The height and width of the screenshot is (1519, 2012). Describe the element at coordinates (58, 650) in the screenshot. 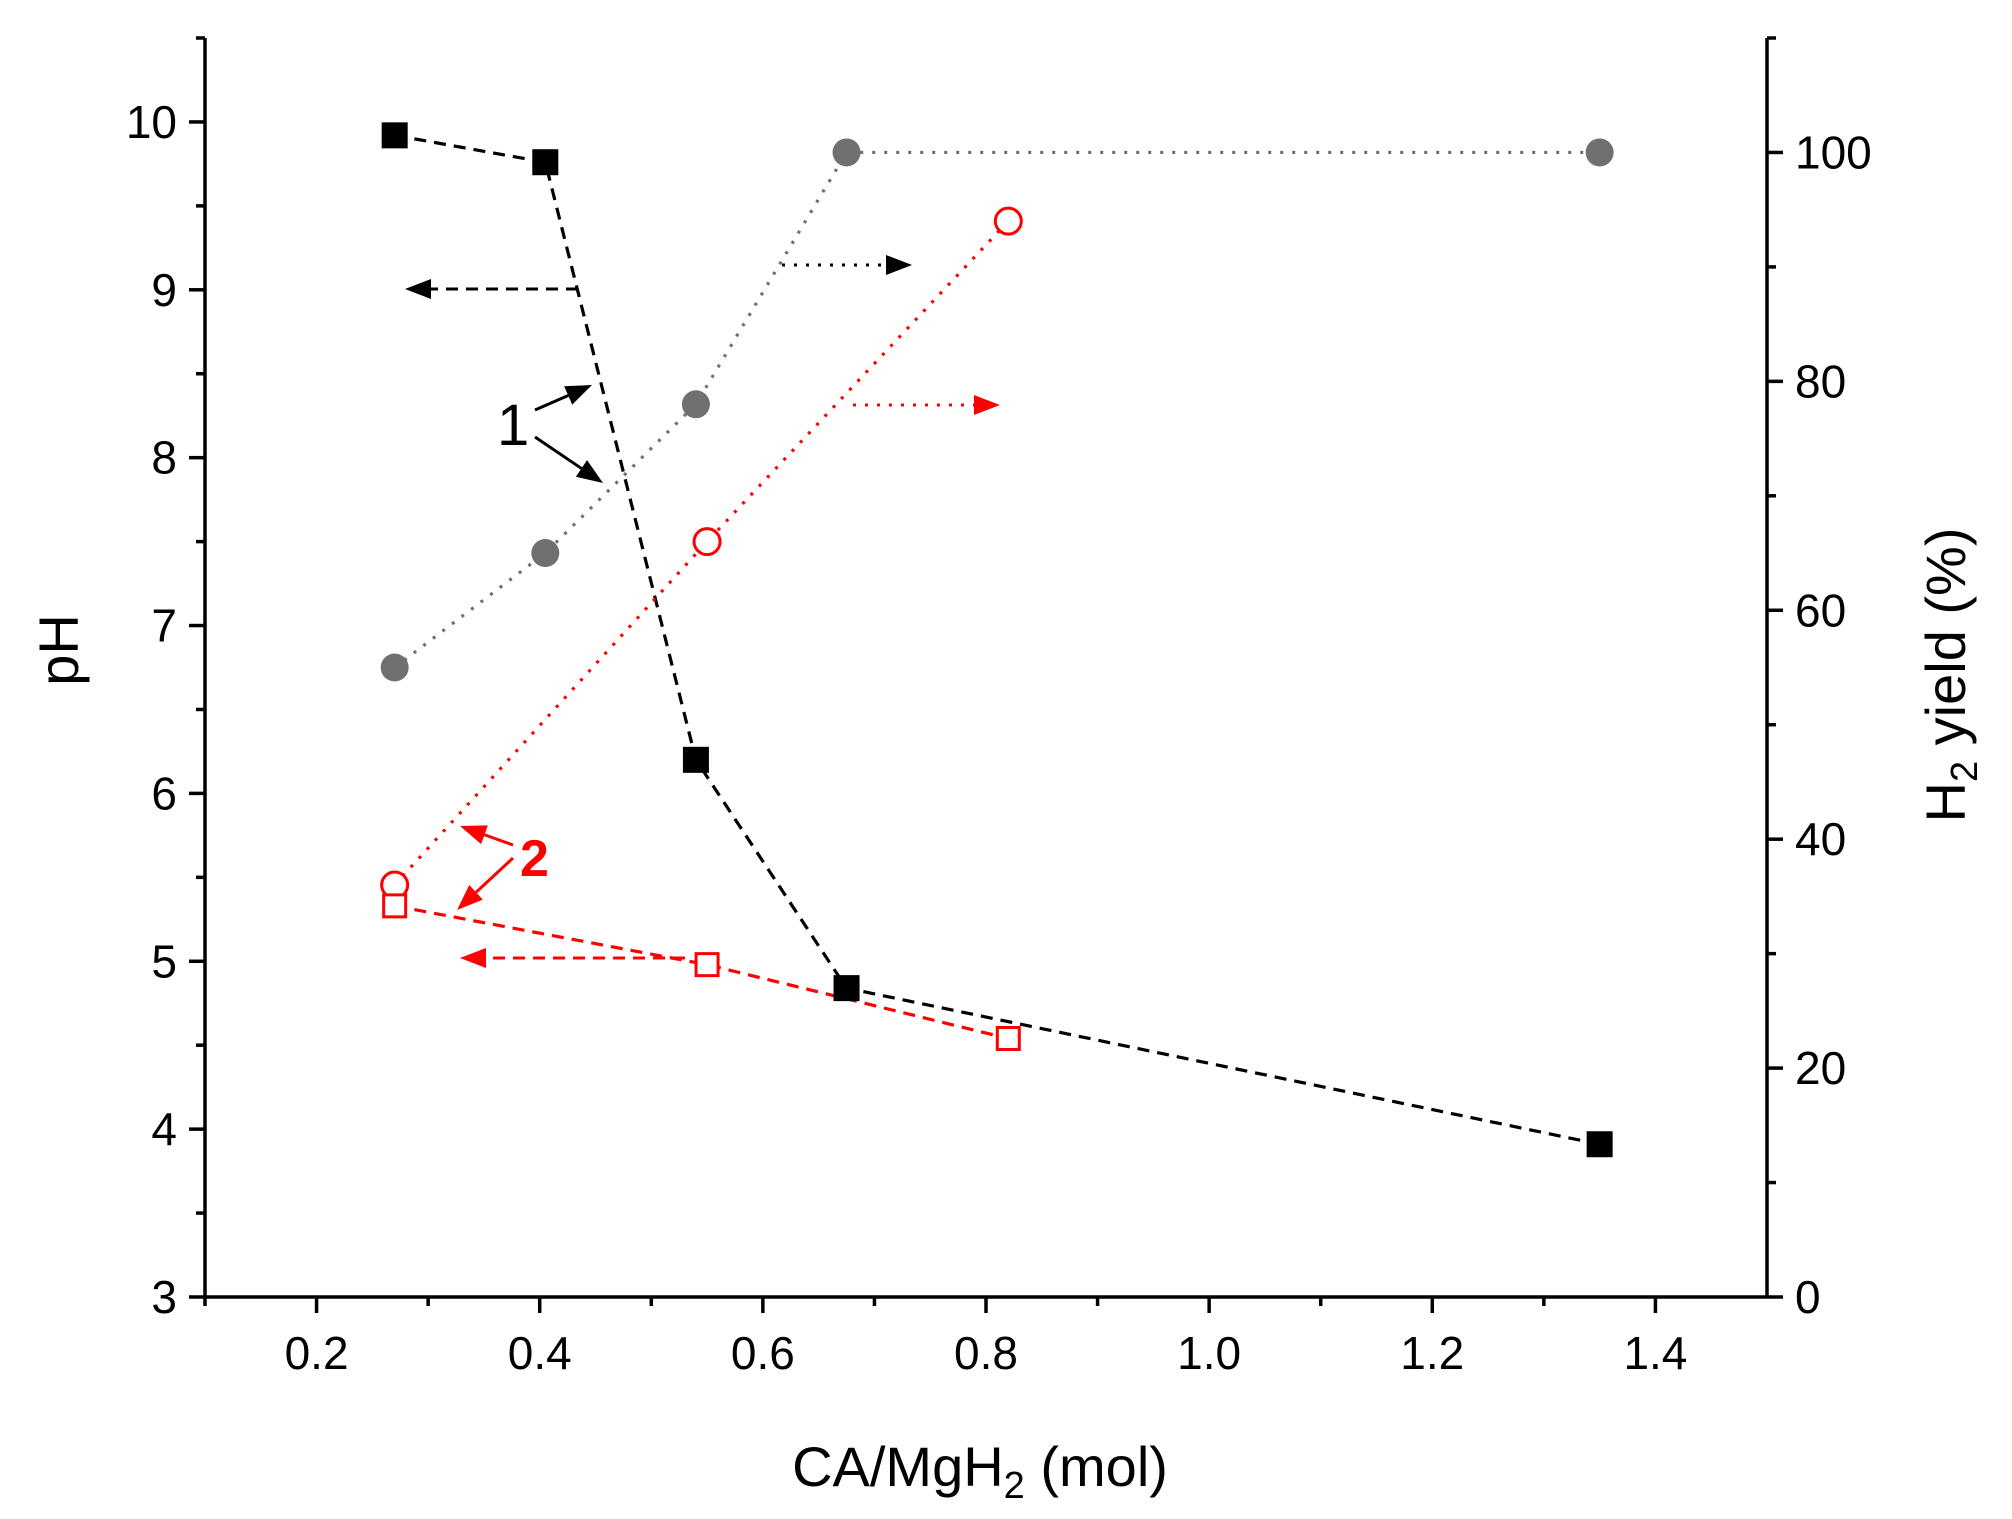

I see `left-y-axis-title: pH` at that location.